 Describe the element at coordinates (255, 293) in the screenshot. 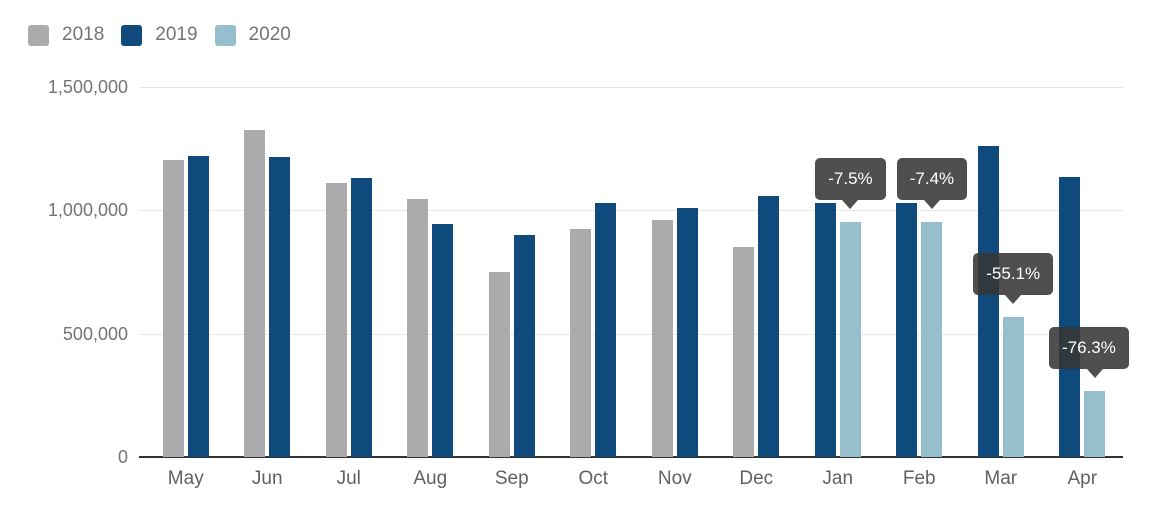

I see `bar-2018-jun` at that location.